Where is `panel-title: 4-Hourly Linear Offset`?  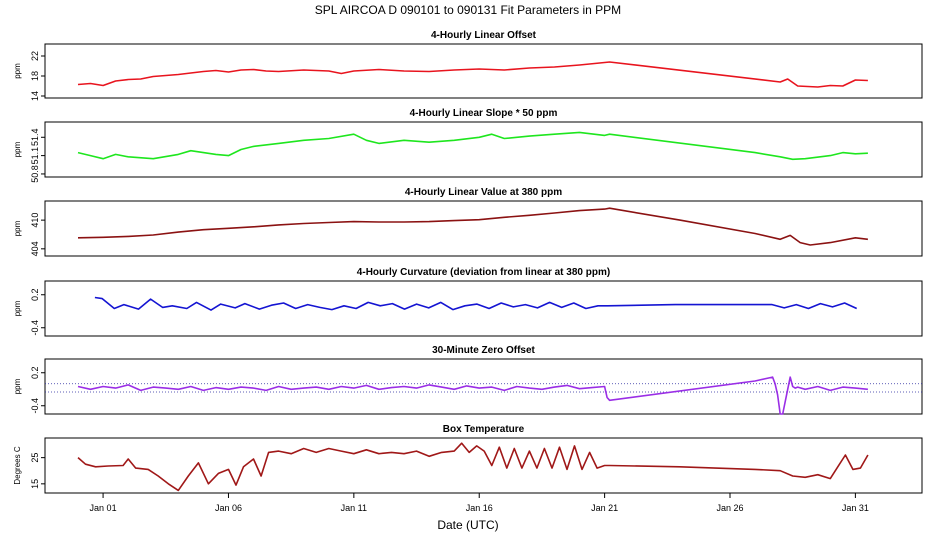 panel-title: 4-Hourly Linear Offset is located at coordinates (484, 35).